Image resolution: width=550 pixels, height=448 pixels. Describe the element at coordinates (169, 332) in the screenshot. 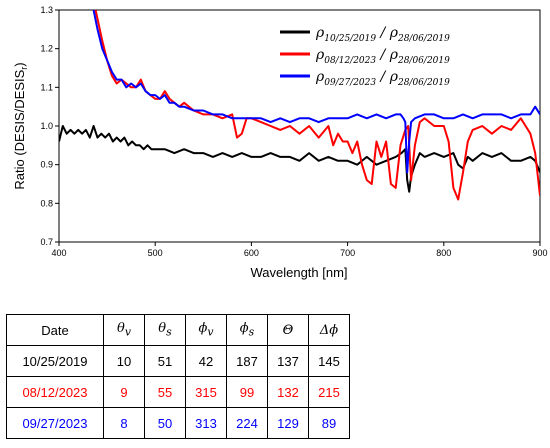

I see `header-theta-s-sub: s` at that location.